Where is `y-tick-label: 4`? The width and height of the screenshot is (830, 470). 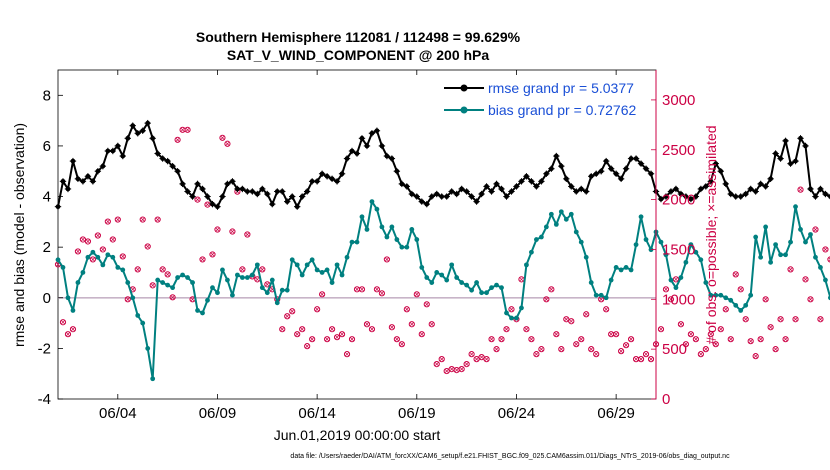 y-tick-label: 4 is located at coordinates (47, 197).